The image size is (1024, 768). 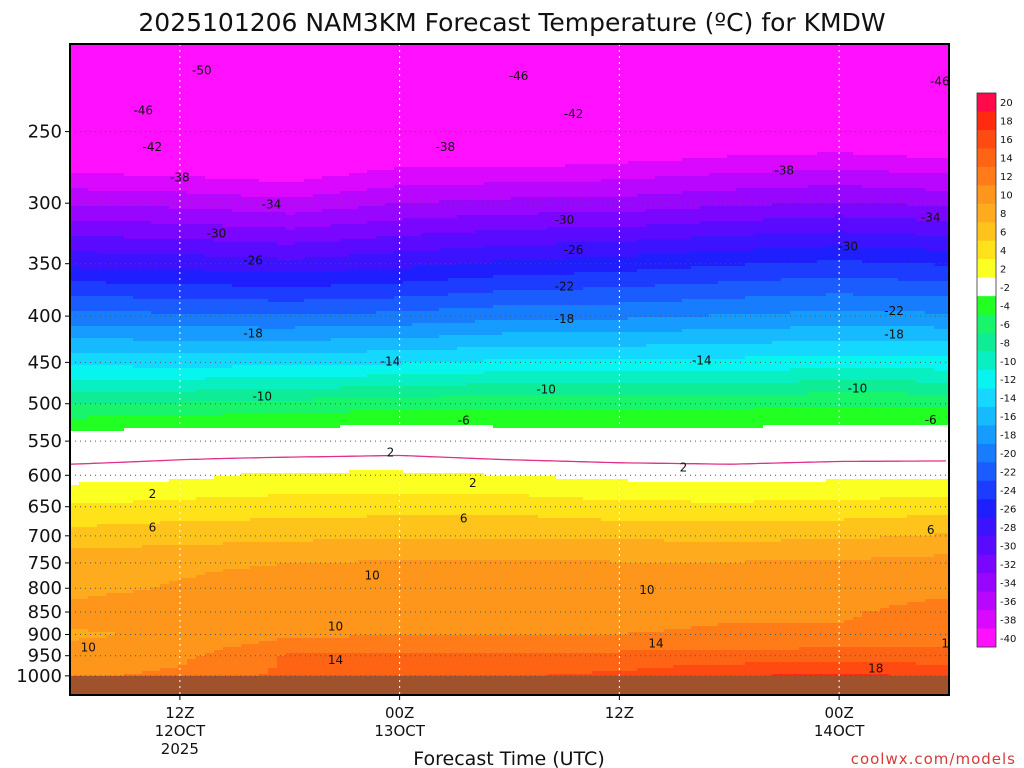 I want to click on colorbar-swatch, so click(x=986, y=213).